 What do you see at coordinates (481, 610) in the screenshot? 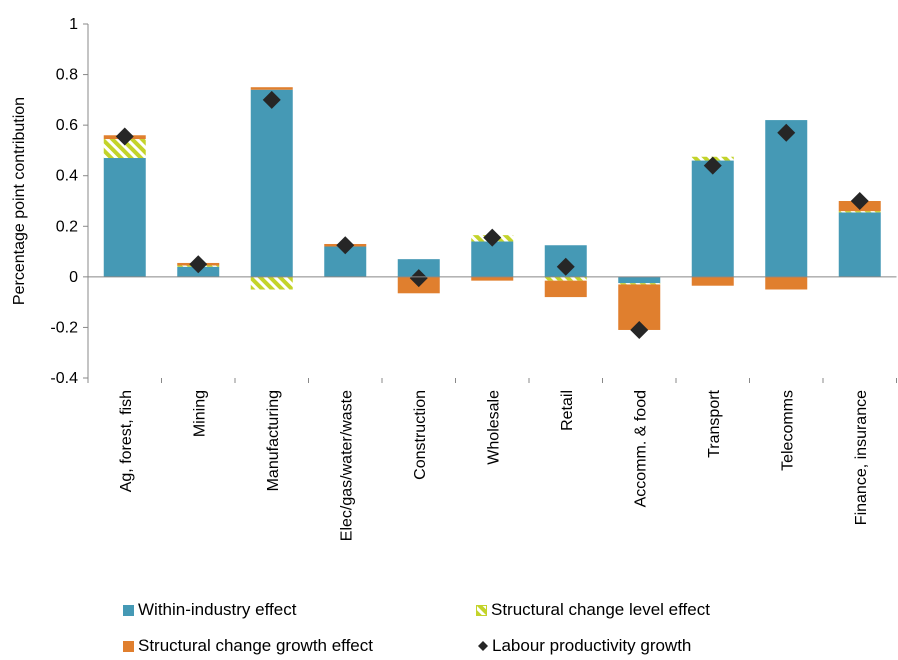
I see `legend-swatch-level` at bounding box center [481, 610].